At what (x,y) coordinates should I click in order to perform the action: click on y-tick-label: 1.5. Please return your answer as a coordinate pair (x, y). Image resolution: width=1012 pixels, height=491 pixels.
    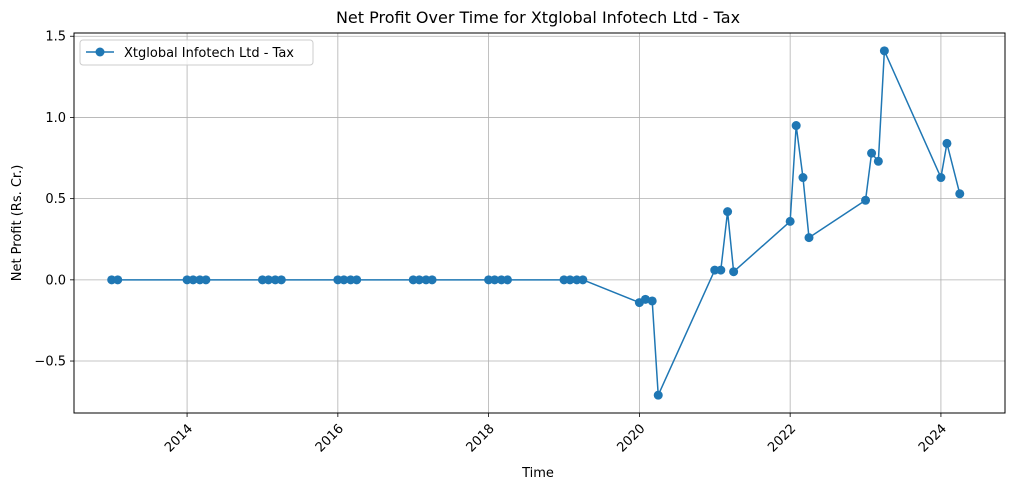
    Looking at the image, I should click on (55, 37).